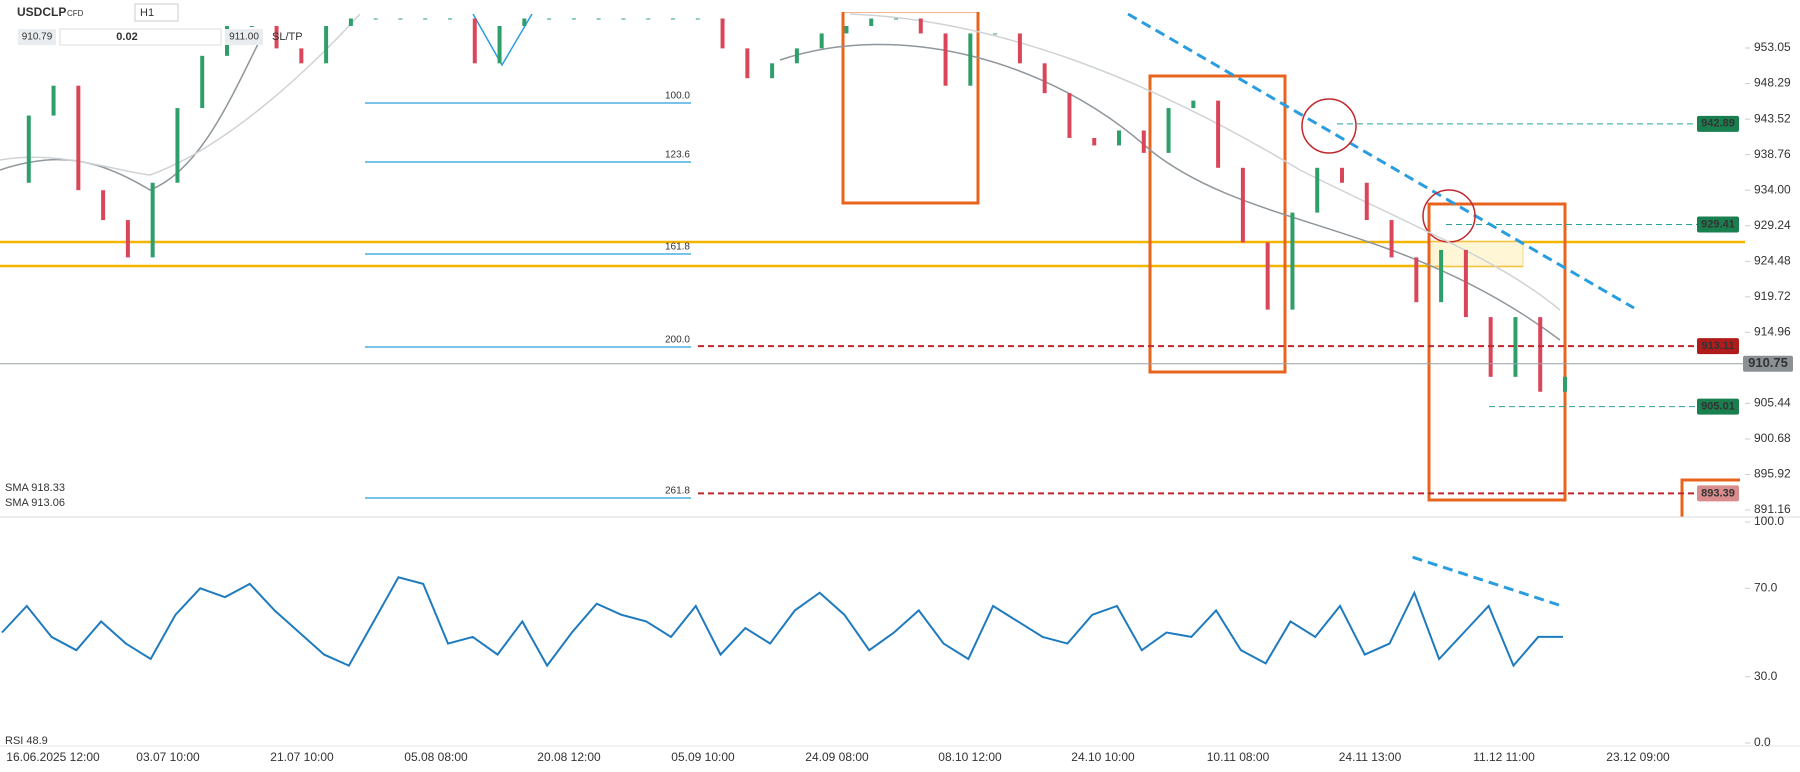 Image resolution: width=1800 pixels, height=772 pixels. I want to click on drawing, so click(502, 40).